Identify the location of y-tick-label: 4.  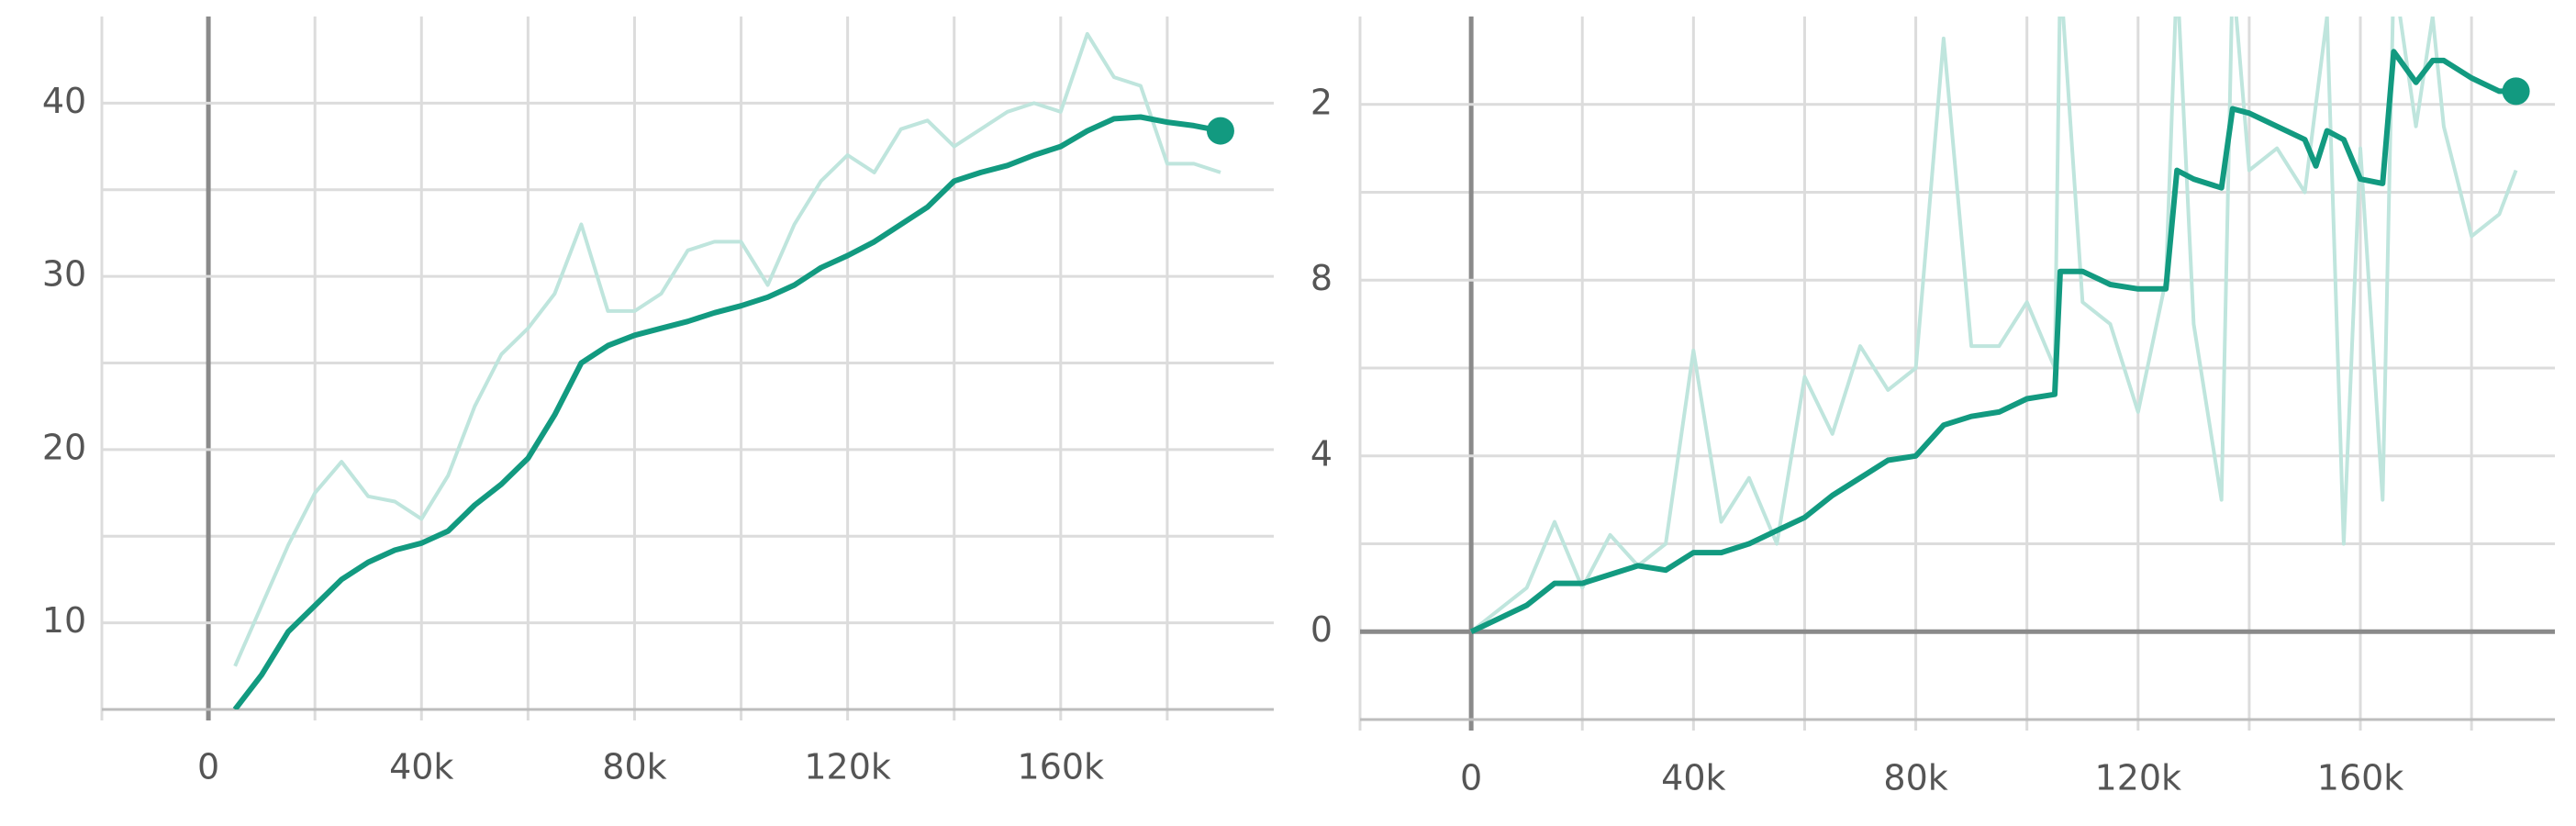
(1321, 454).